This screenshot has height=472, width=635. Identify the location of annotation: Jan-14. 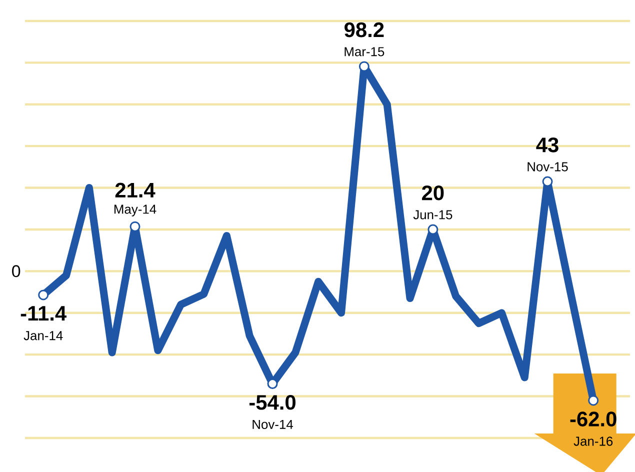
(43, 335).